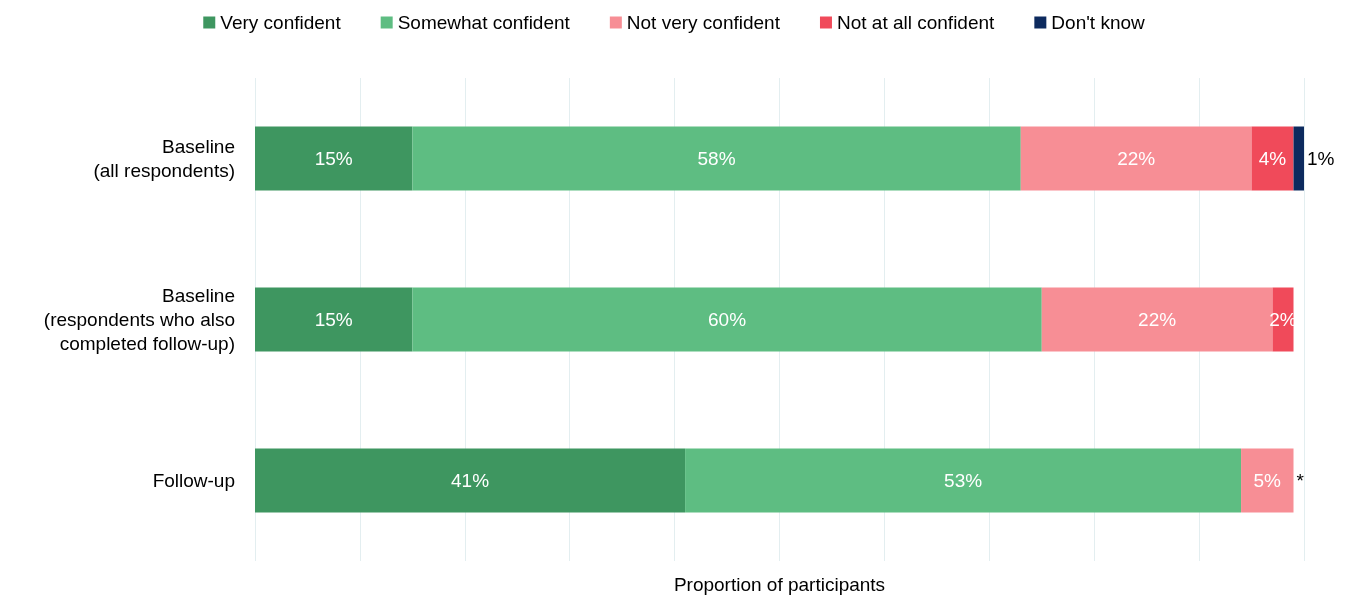 Image resolution: width=1348 pixels, height=599 pixels. What do you see at coordinates (916, 22) in the screenshot?
I see `legend-label: Not at all confident` at bounding box center [916, 22].